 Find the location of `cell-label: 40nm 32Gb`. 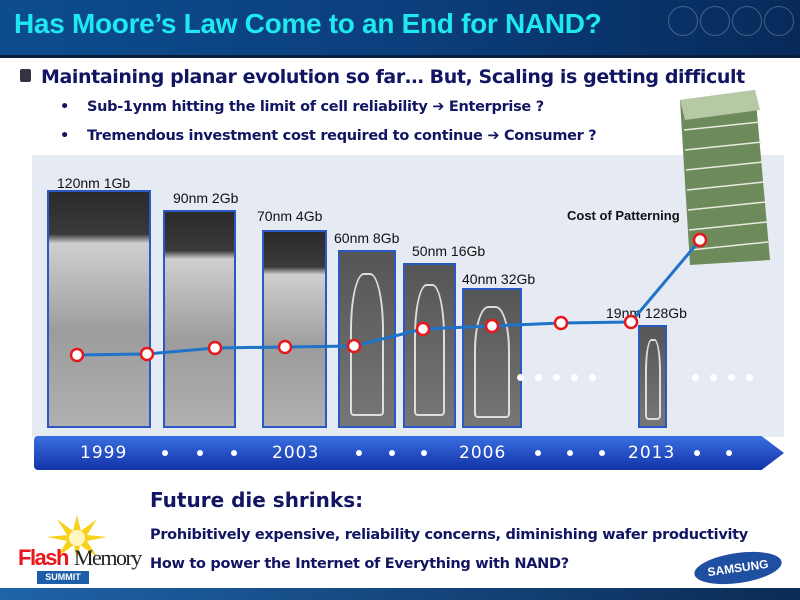

cell-label: 40nm 32Gb is located at coordinates (499, 279).